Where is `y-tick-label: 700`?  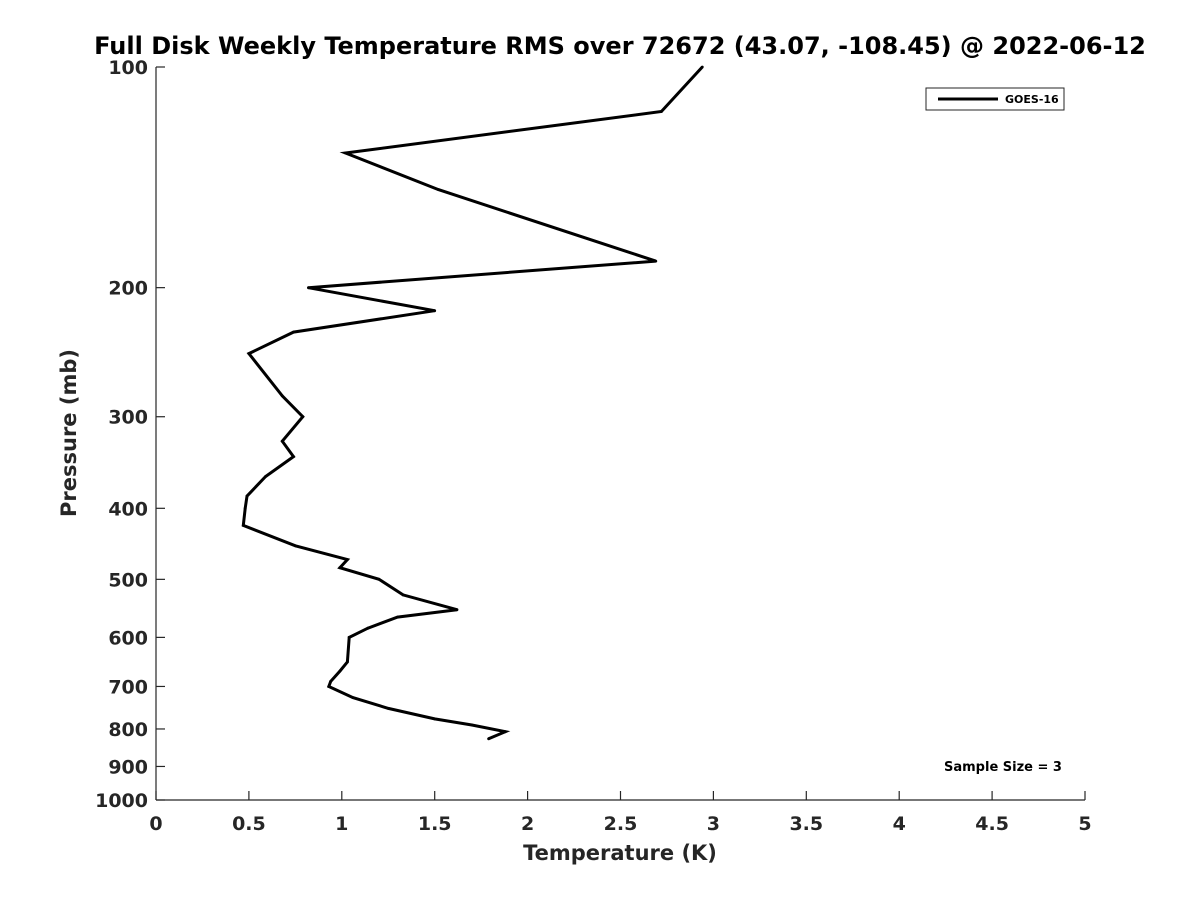 y-tick-label: 700 is located at coordinates (128, 687).